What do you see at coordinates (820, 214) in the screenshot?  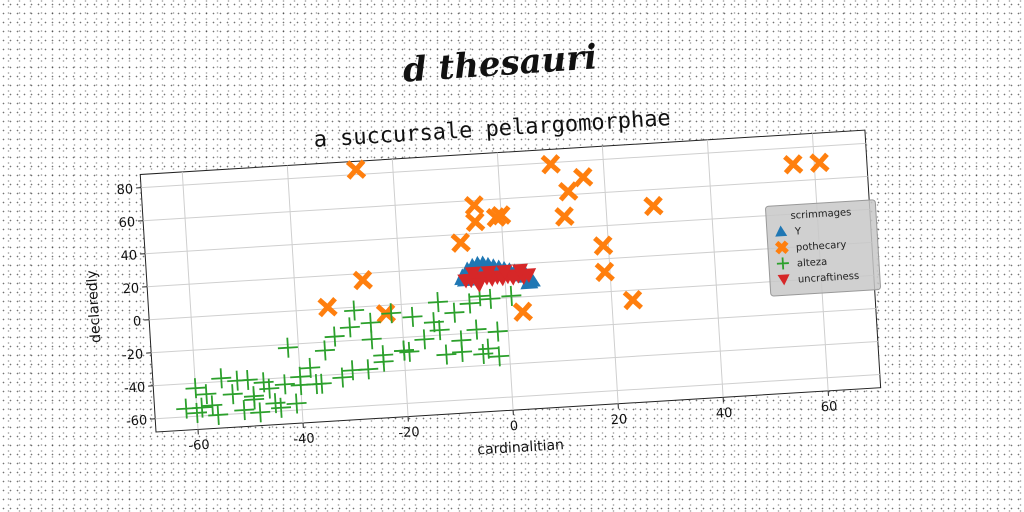 I see `legend-title: scrimmages` at bounding box center [820, 214].